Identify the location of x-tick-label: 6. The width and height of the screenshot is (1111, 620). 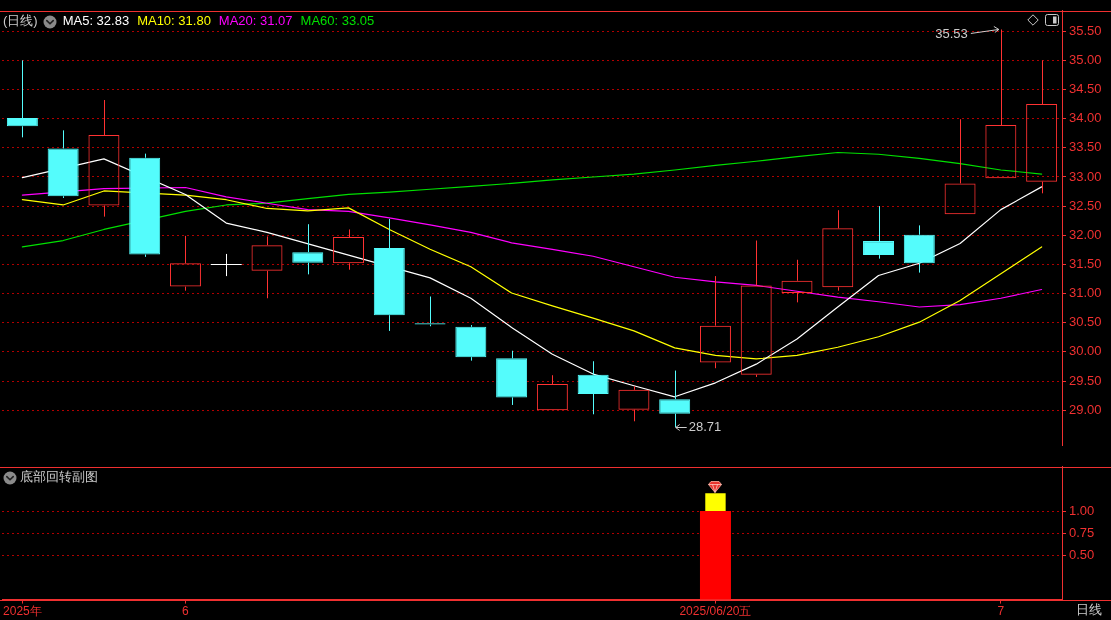
(186, 611).